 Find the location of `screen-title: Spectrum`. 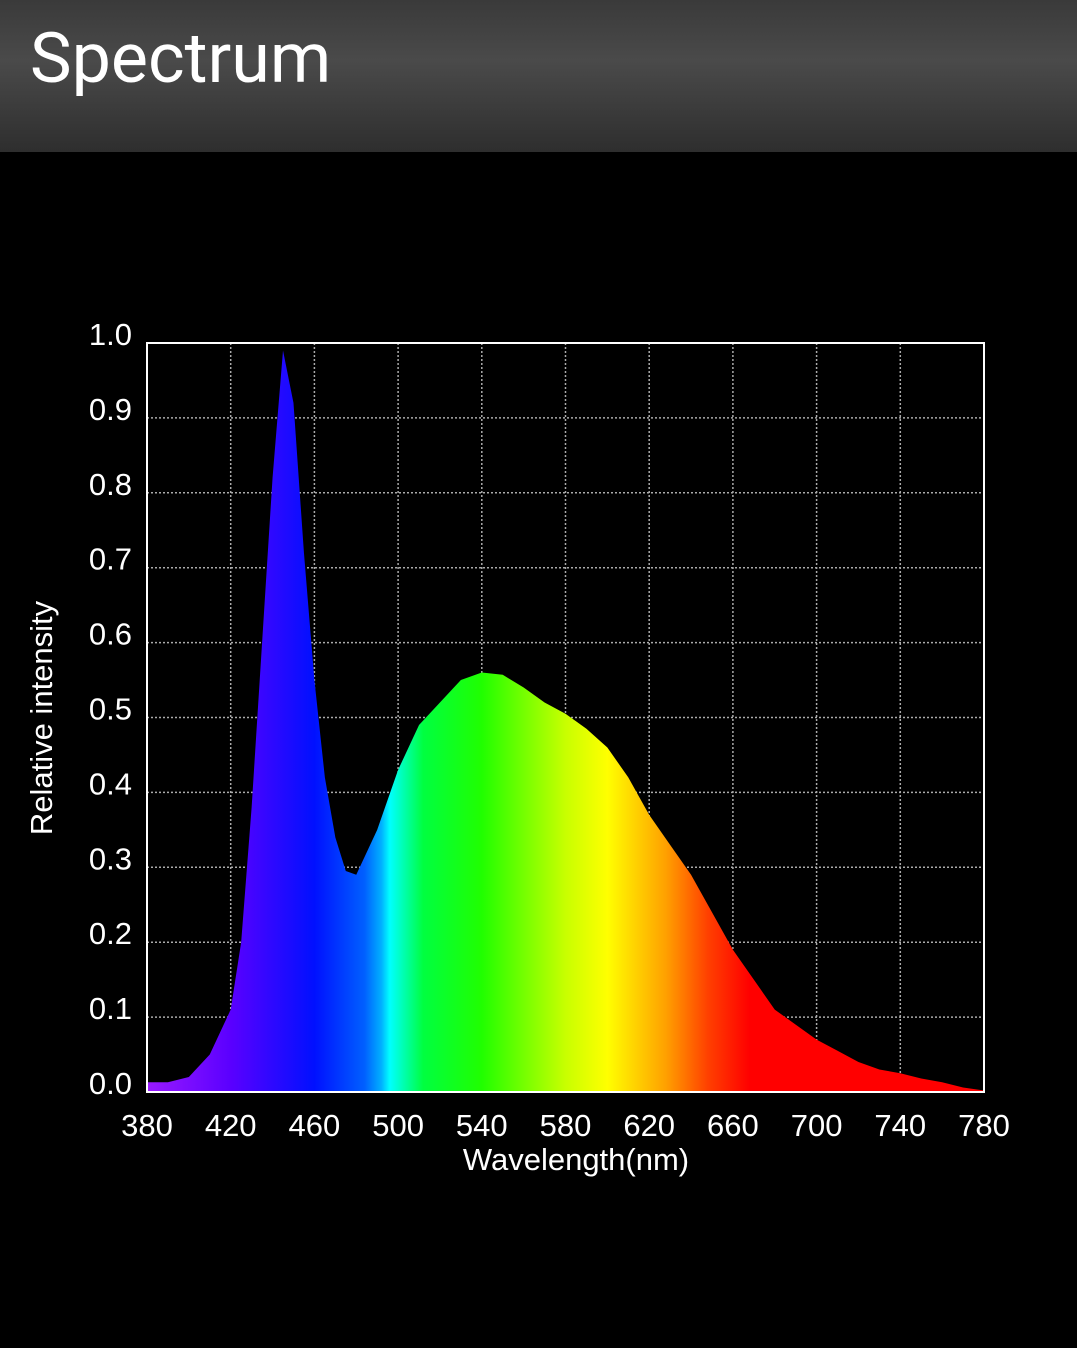

screen-title: Spectrum is located at coordinates (181, 59).